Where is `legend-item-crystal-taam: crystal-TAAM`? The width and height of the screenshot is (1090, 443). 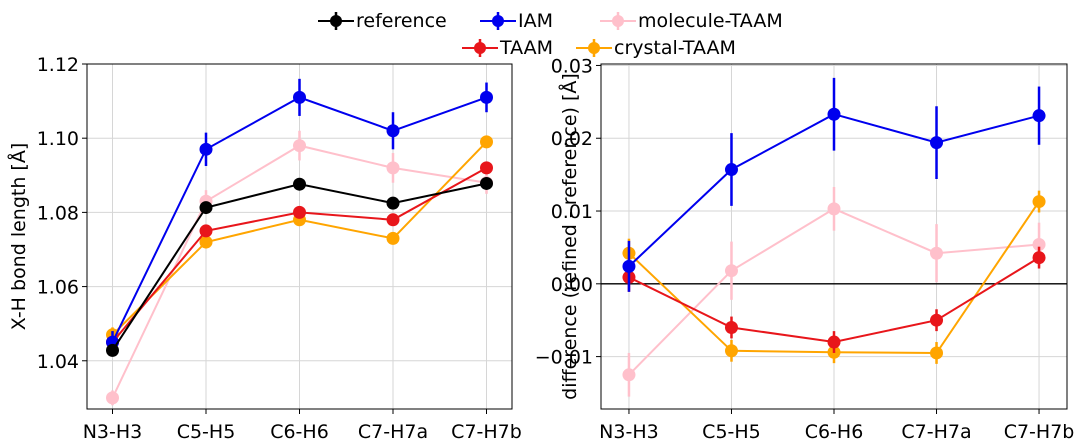 legend-item-crystal-taam: crystal-TAAM is located at coordinates (656, 48).